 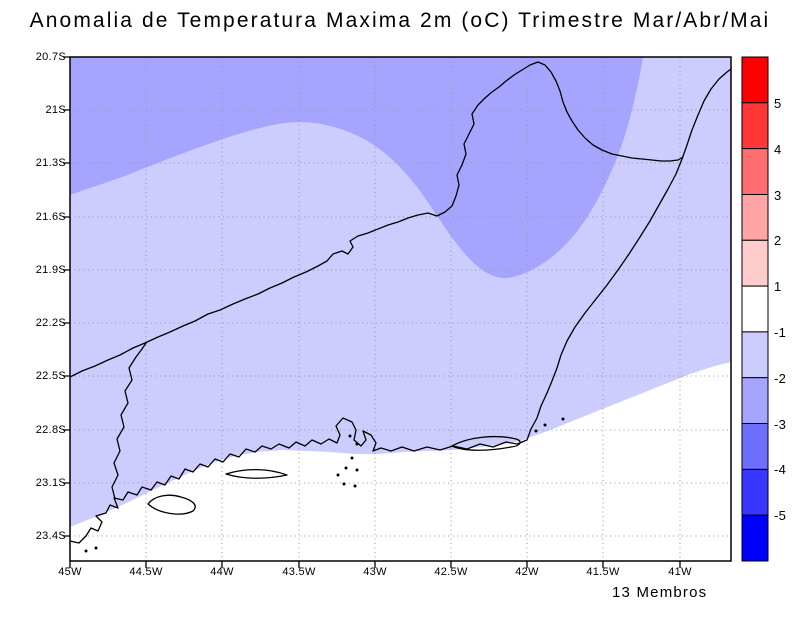 I want to click on colorbar-tick-label: 5, so click(x=778, y=103).